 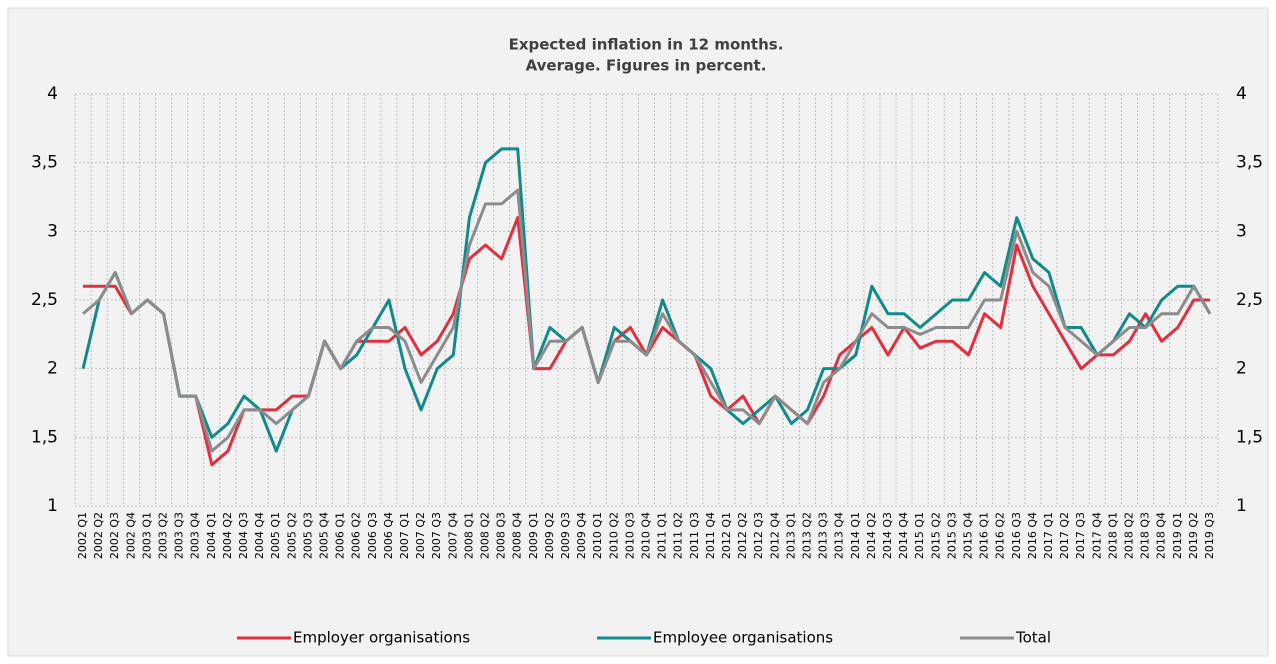 What do you see at coordinates (44, 163) in the screenshot?
I see `y-tick-label: 3,5` at bounding box center [44, 163].